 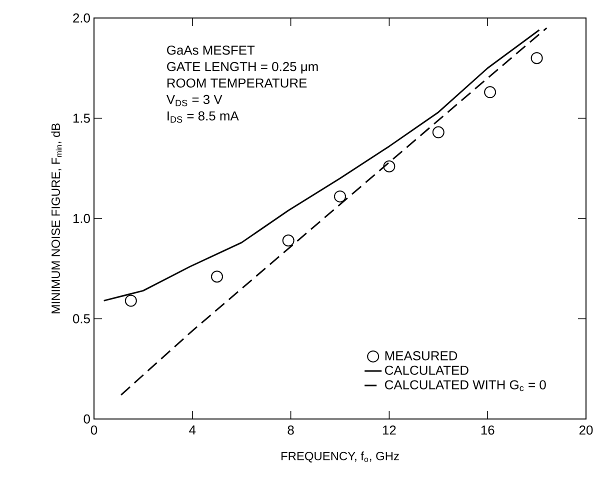 I want to click on legend-label: MEASURED, so click(x=421, y=355).